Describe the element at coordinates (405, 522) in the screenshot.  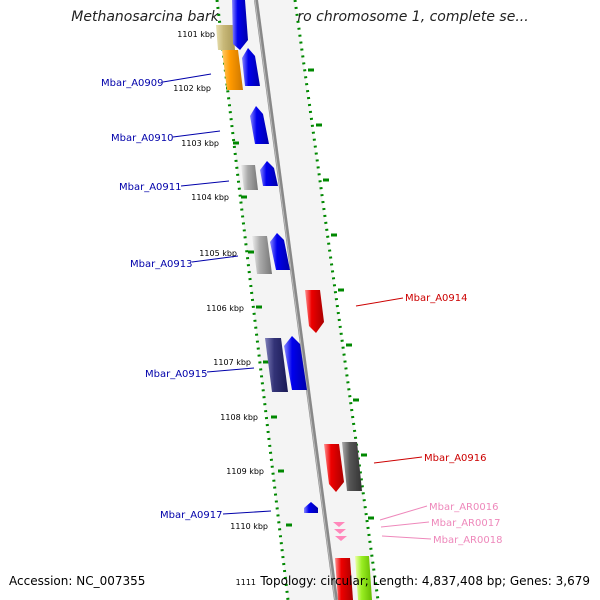
I see `rna-label-leaders` at that location.